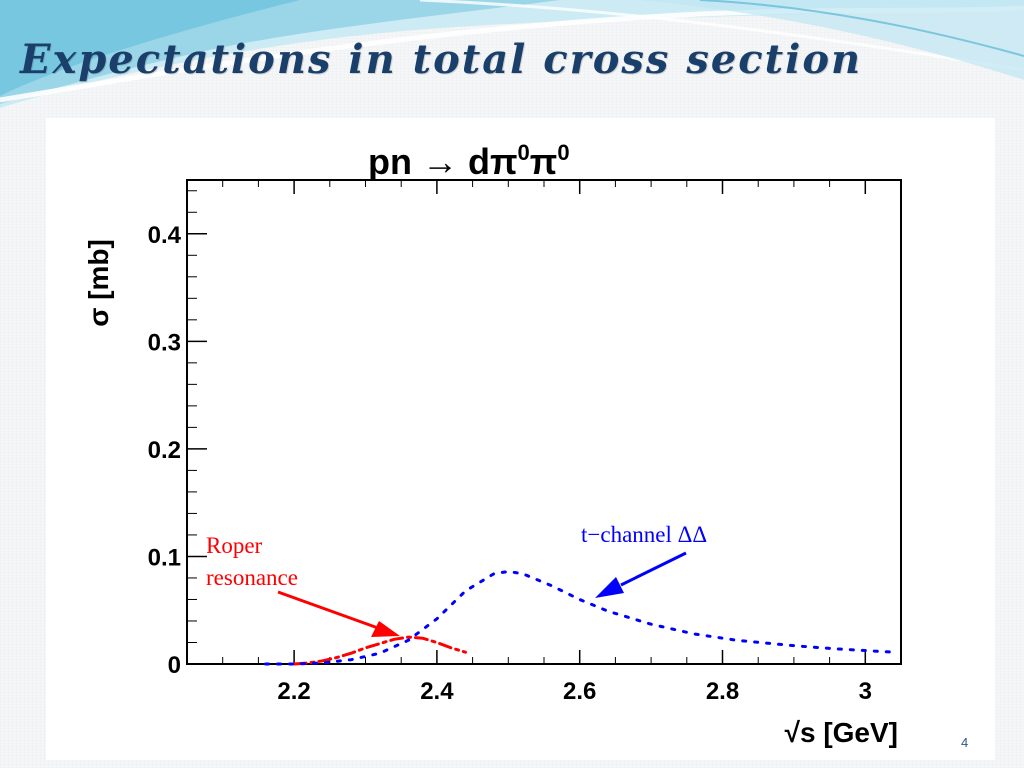  What do you see at coordinates (164, 342) in the screenshot?
I see `y-tick-label: 0.3` at bounding box center [164, 342].